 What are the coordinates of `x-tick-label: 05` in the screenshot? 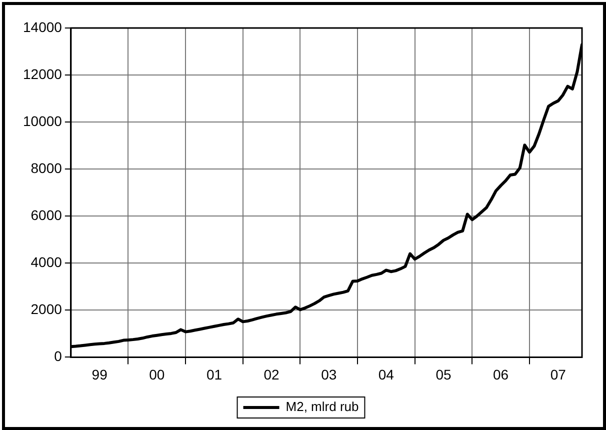 It's located at (444, 374).